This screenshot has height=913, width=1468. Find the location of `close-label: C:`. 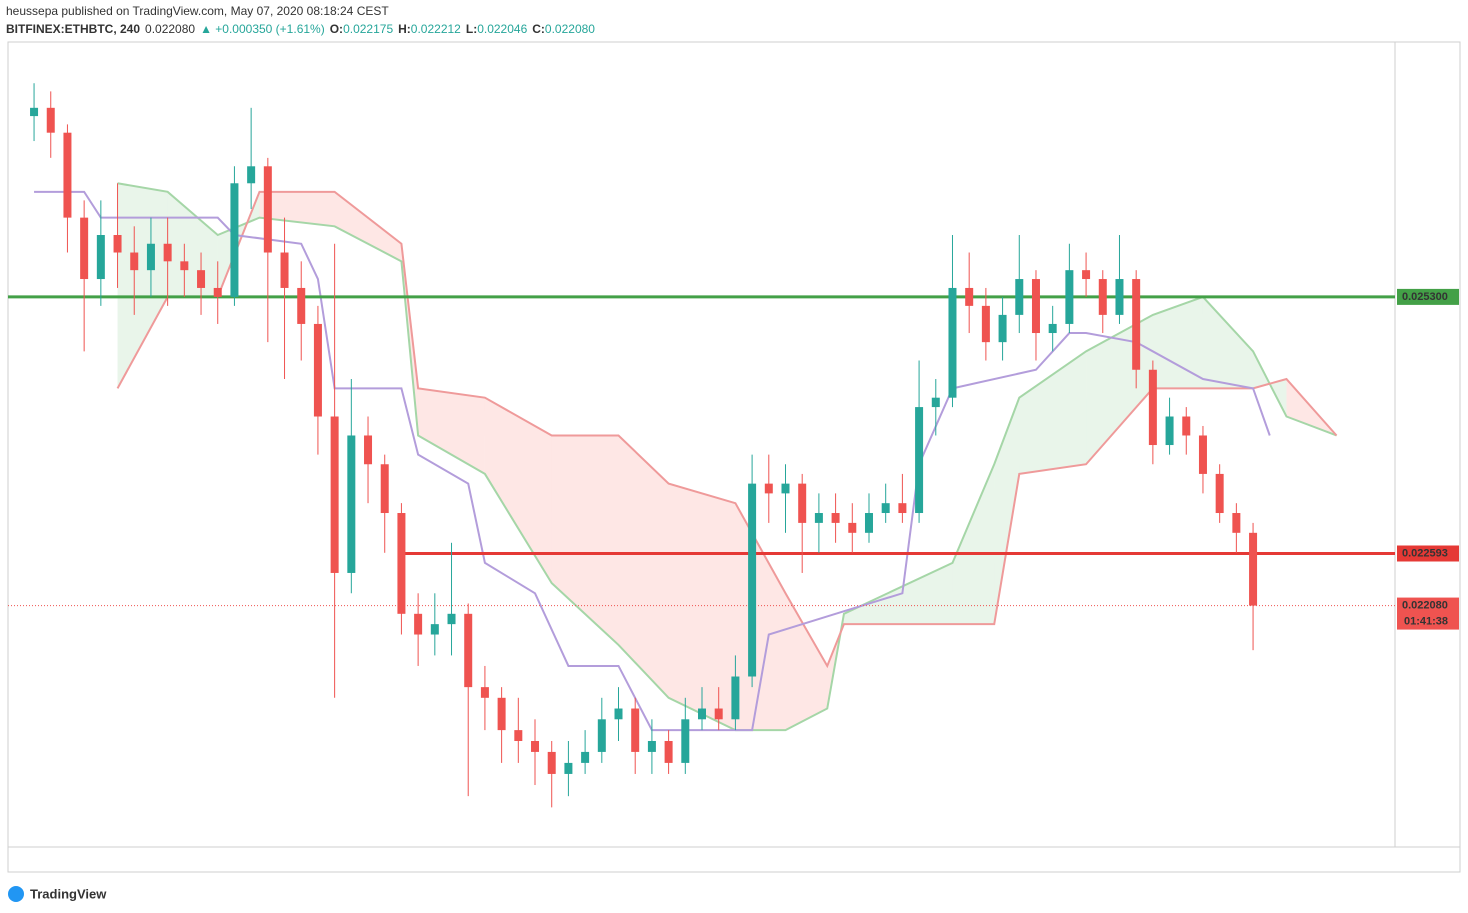

close-label: C: is located at coordinates (538, 29).